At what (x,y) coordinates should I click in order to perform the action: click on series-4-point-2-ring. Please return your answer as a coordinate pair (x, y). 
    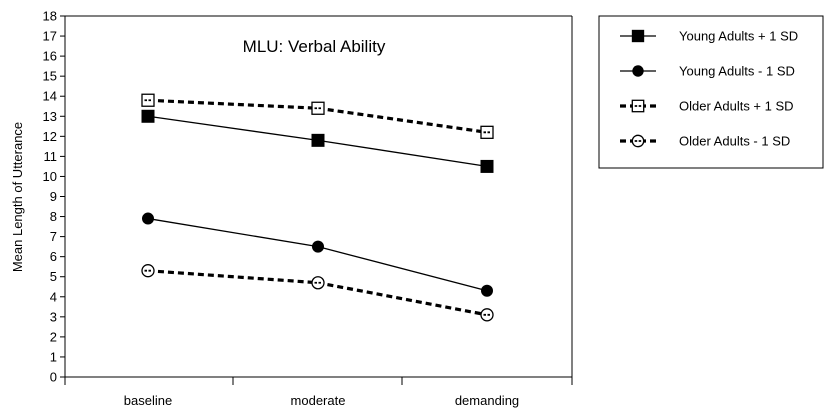
    Looking at the image, I should click on (318, 283).